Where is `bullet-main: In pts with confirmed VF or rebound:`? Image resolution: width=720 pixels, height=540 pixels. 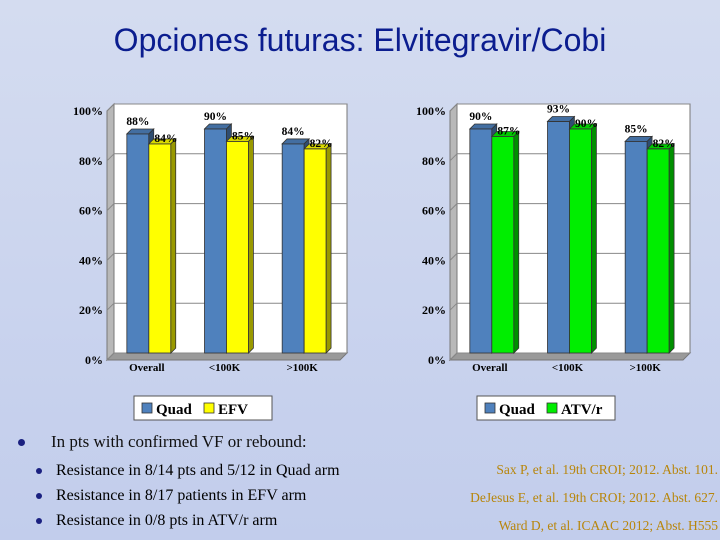
bullet-main: In pts with confirmed VF or rebound: is located at coordinates (162, 442).